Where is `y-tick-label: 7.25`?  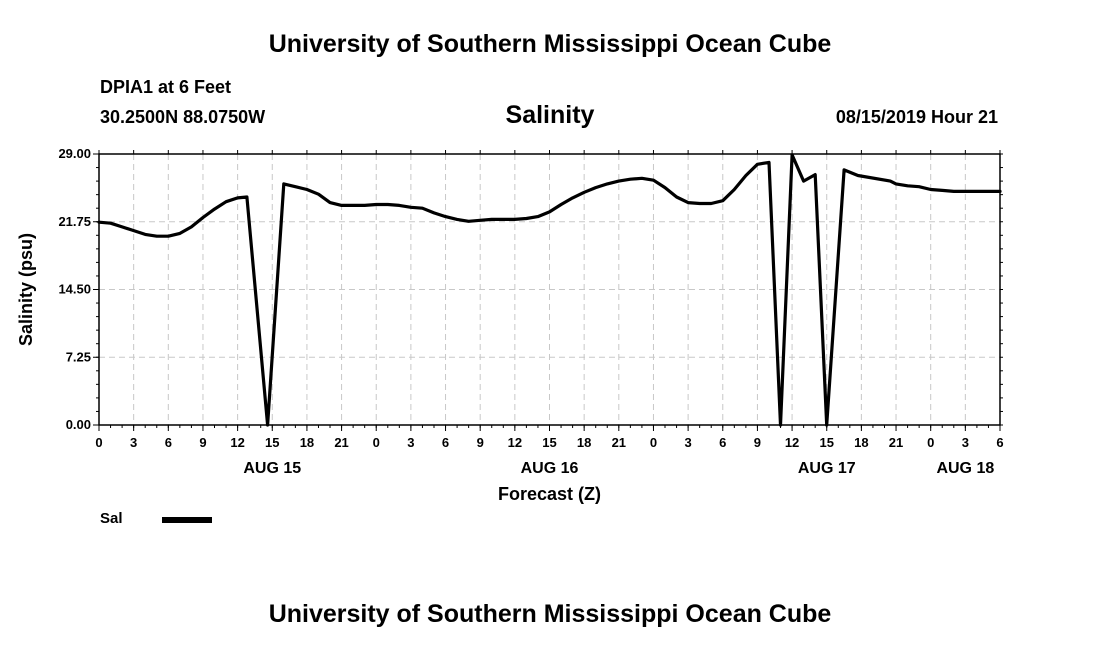
y-tick-label: 7.25 is located at coordinates (78, 356).